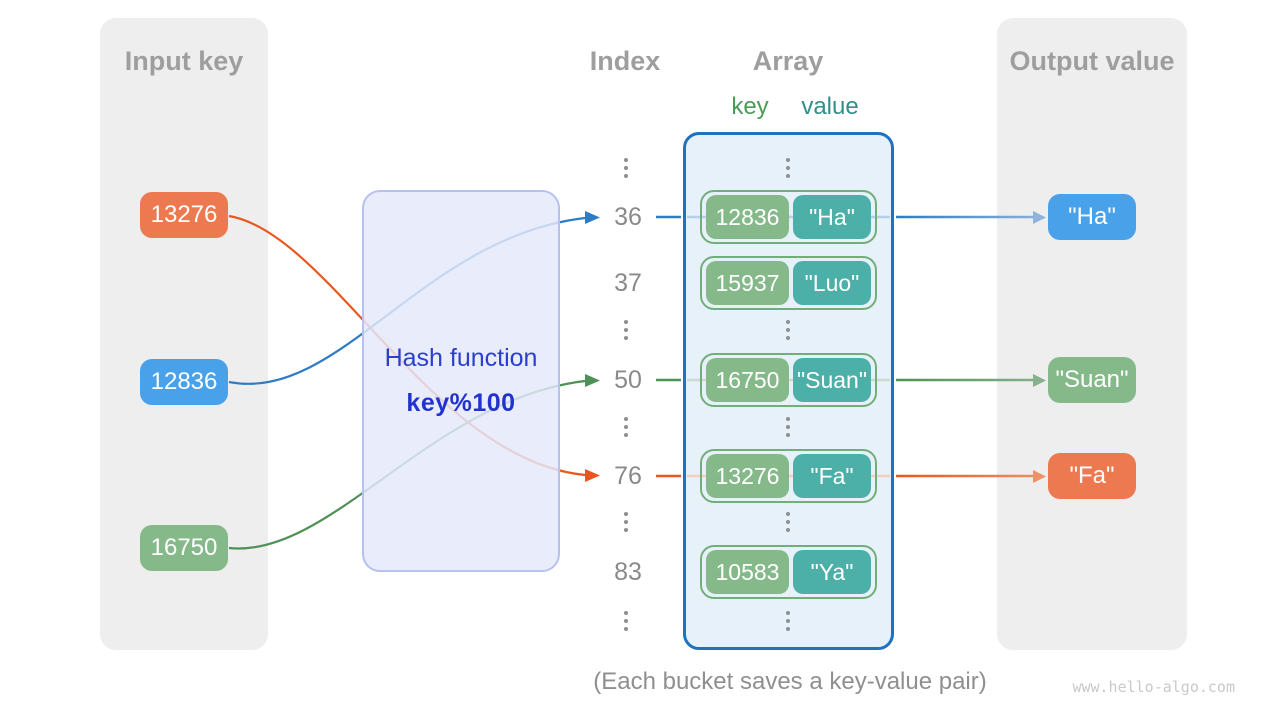  I want to click on bucket-76: 13276 "Fa", so click(788, 476).